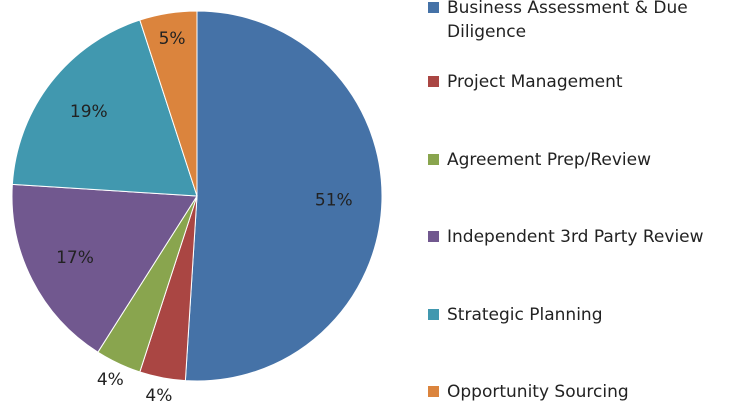  Describe the element at coordinates (535, 82) in the screenshot. I see `legend-label: Project Management` at that location.